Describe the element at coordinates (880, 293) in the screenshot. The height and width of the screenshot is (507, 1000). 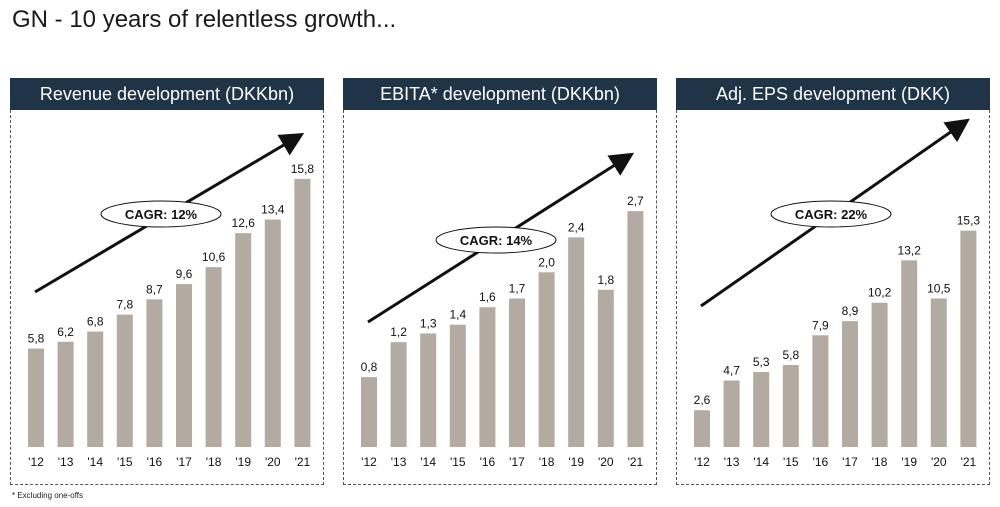
I see `data-label: 10,2` at that location.